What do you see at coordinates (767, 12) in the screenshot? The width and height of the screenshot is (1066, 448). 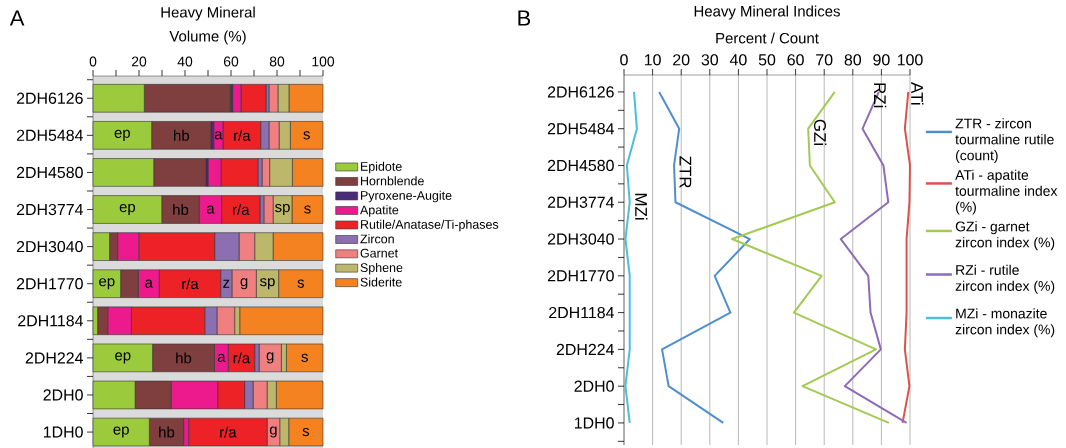 I see `chart-title: Heavy Mineral Indices` at bounding box center [767, 12].